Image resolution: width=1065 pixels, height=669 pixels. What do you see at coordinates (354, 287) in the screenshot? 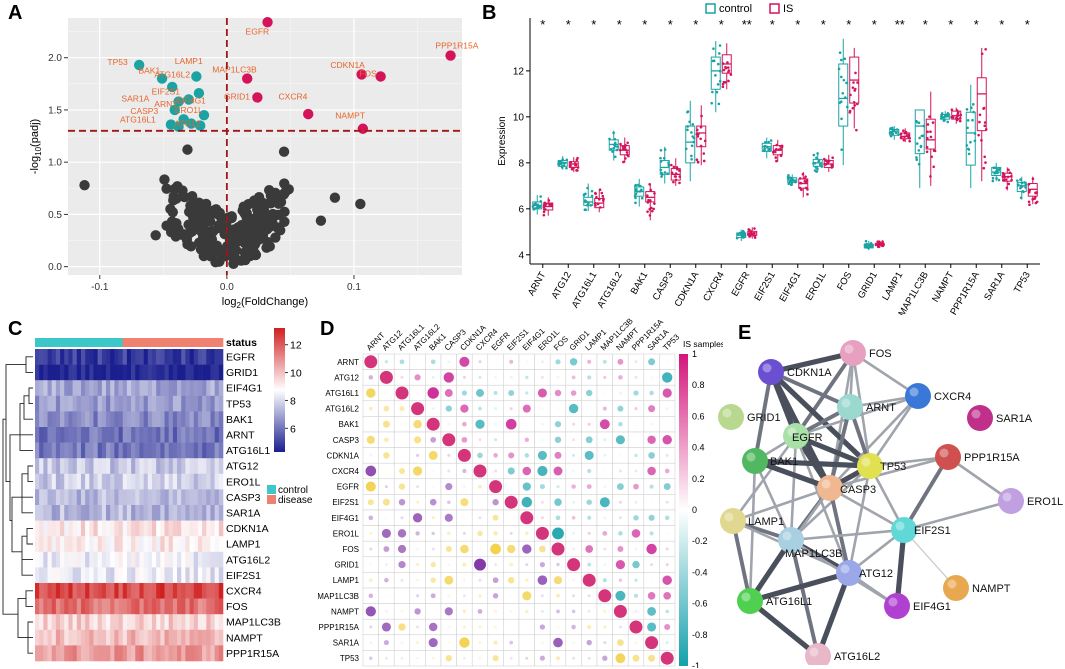
I see `x-tick-label: 0.1` at bounding box center [354, 287].